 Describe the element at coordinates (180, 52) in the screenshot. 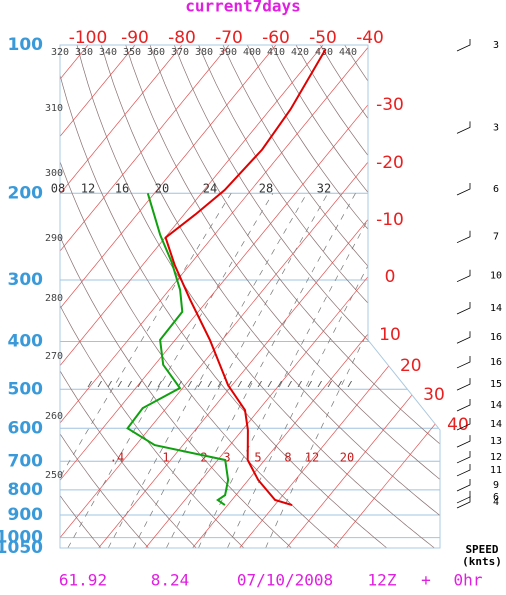

I see `theta-label: 370` at that location.